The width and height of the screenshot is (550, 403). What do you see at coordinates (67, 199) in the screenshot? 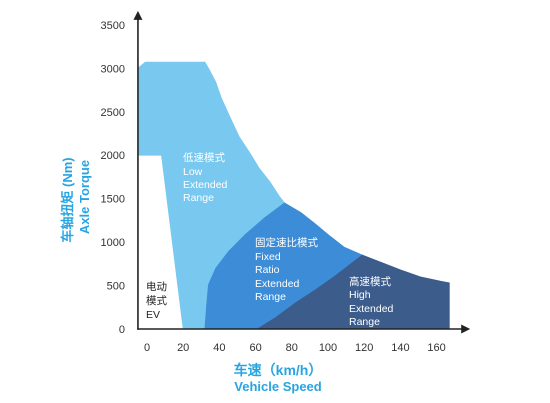
I see `y-axis-title-cn: 车轴扭矩 (Nm)` at bounding box center [67, 199].